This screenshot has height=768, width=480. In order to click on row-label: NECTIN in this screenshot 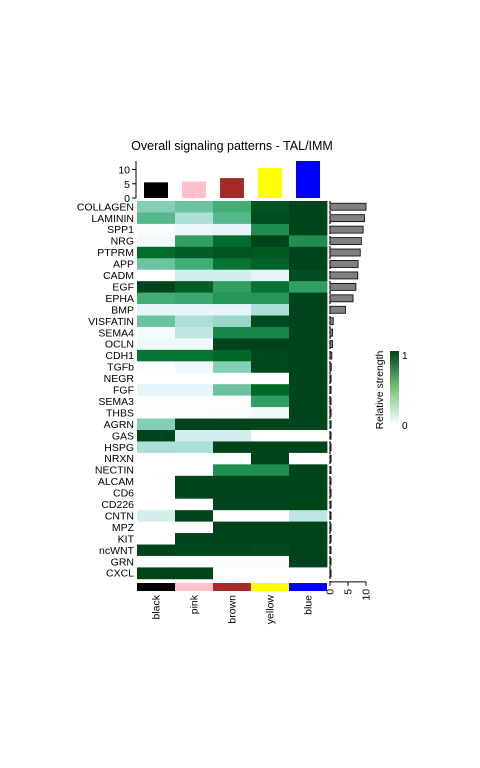, I will do `click(114, 471)`.